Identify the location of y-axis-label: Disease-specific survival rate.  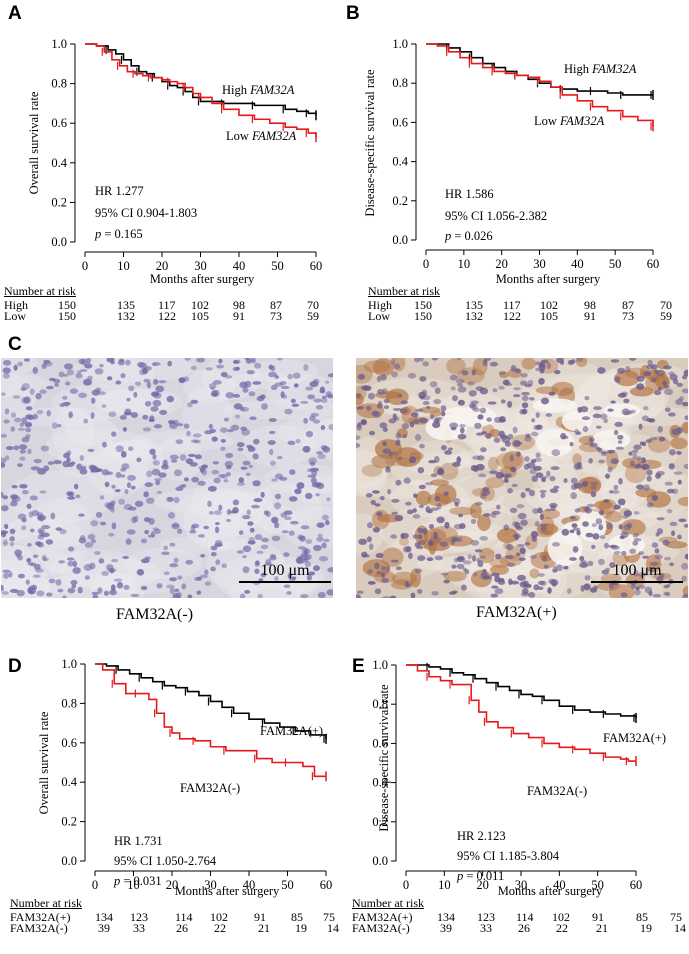
(384, 758).